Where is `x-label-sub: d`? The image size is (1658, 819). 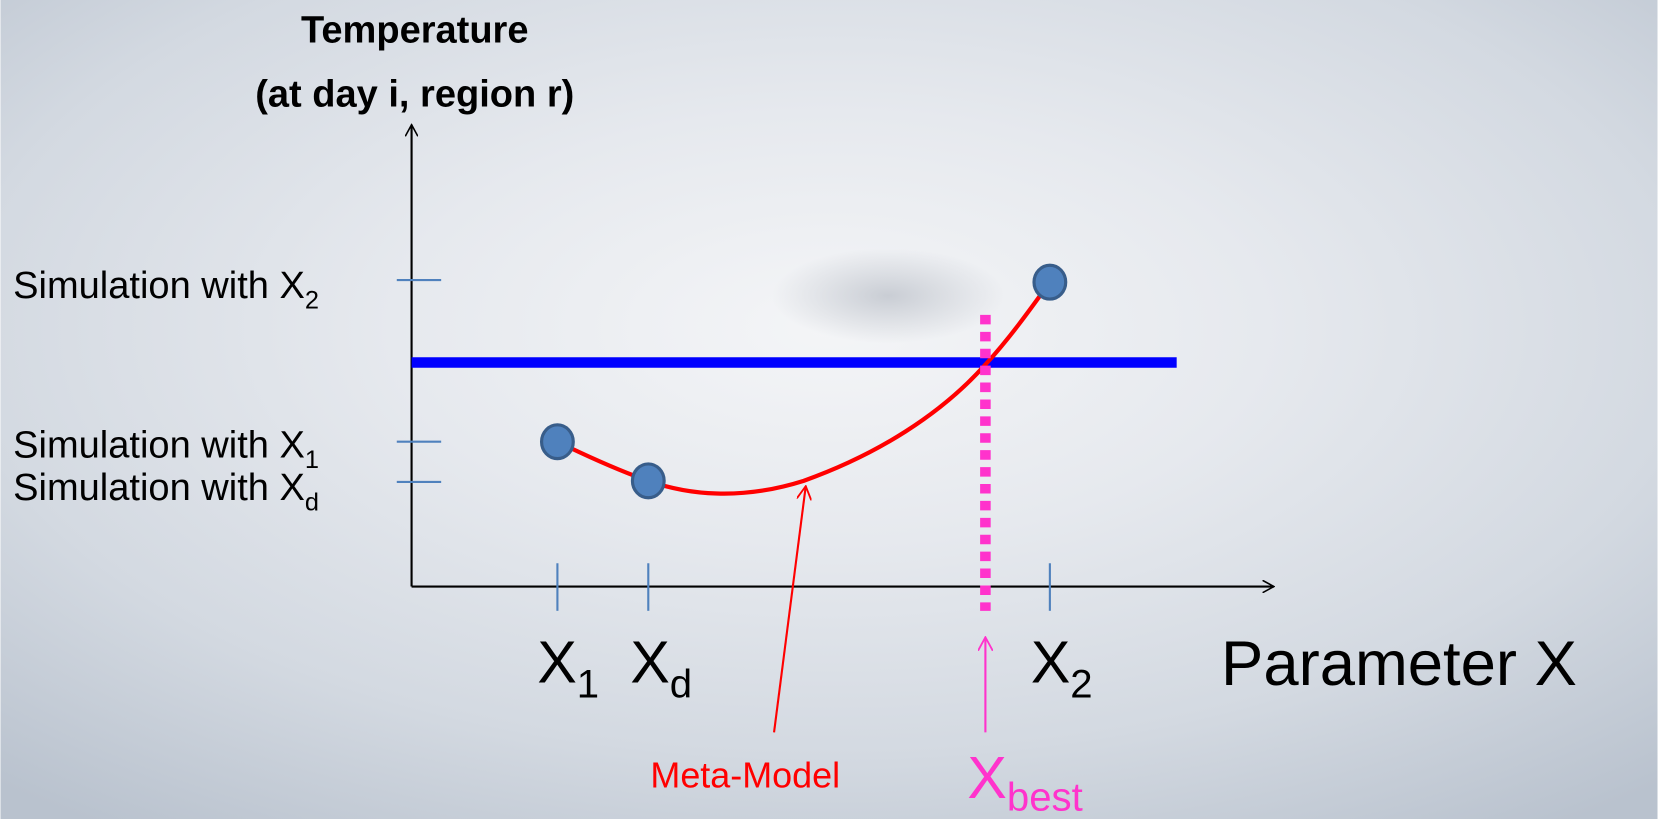 x-label-sub: d is located at coordinates (681, 683).